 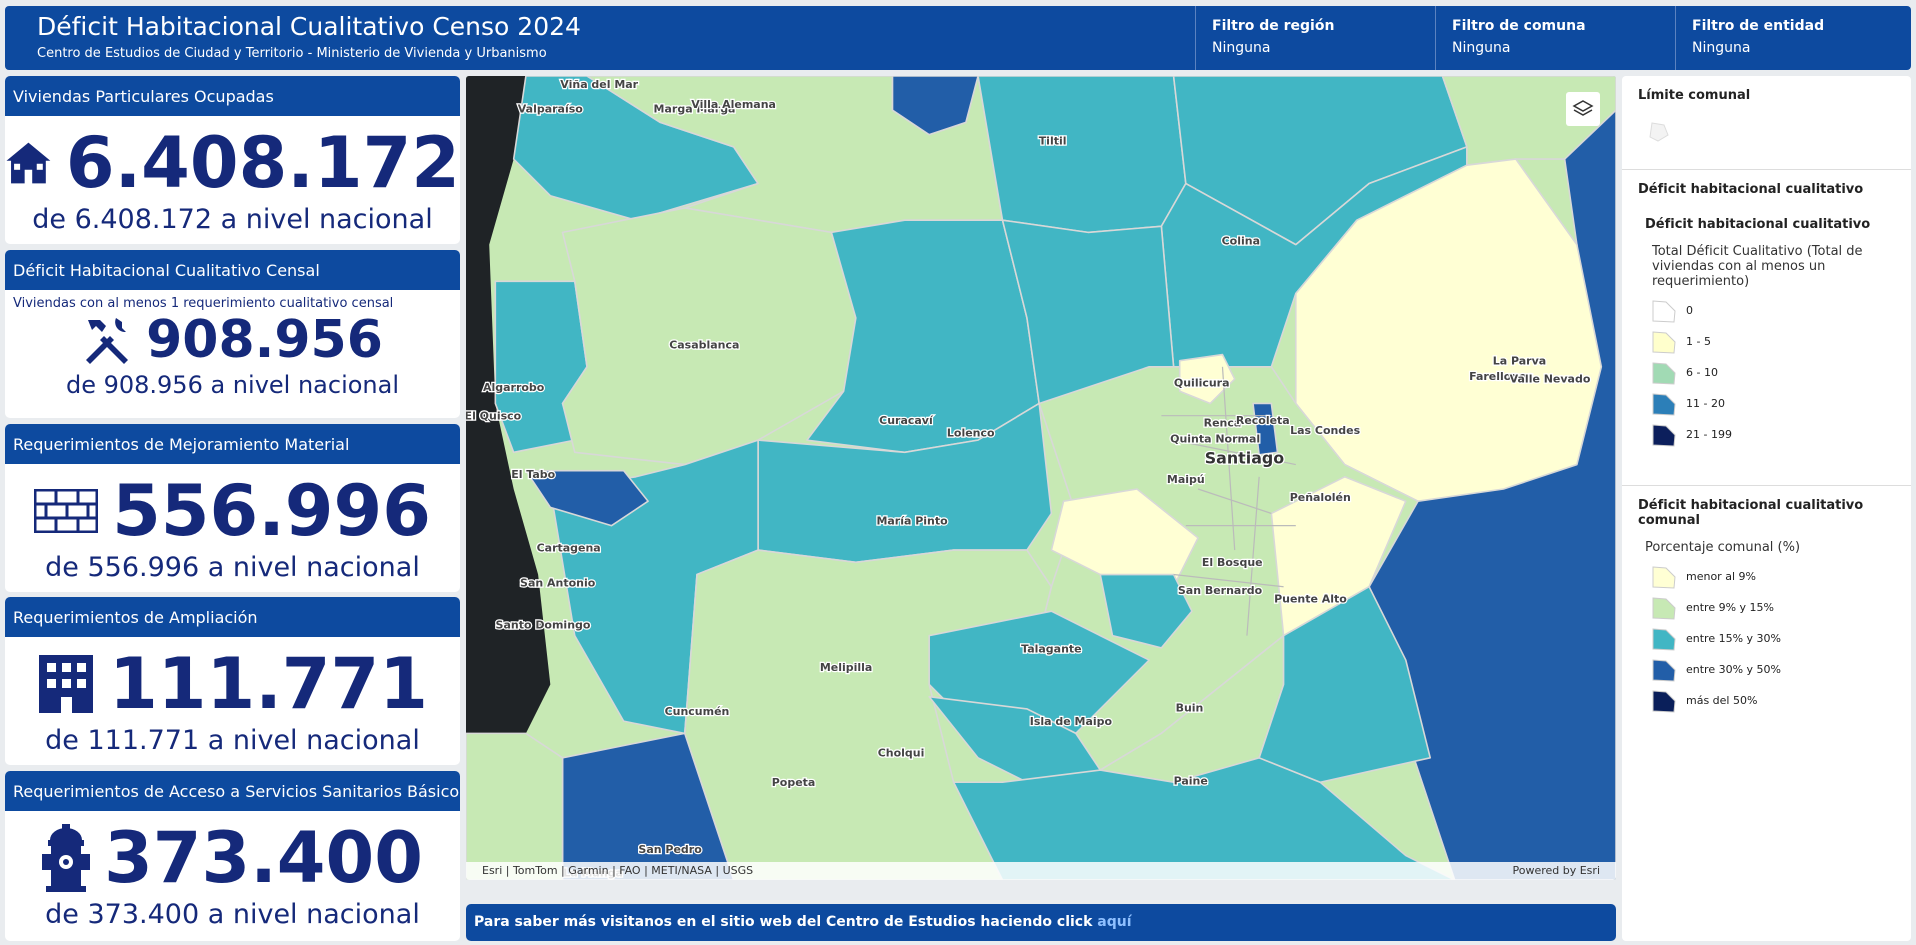 What do you see at coordinates (1766, 123) in the screenshot?
I see `legend-section: Límite comunal` at bounding box center [1766, 123].